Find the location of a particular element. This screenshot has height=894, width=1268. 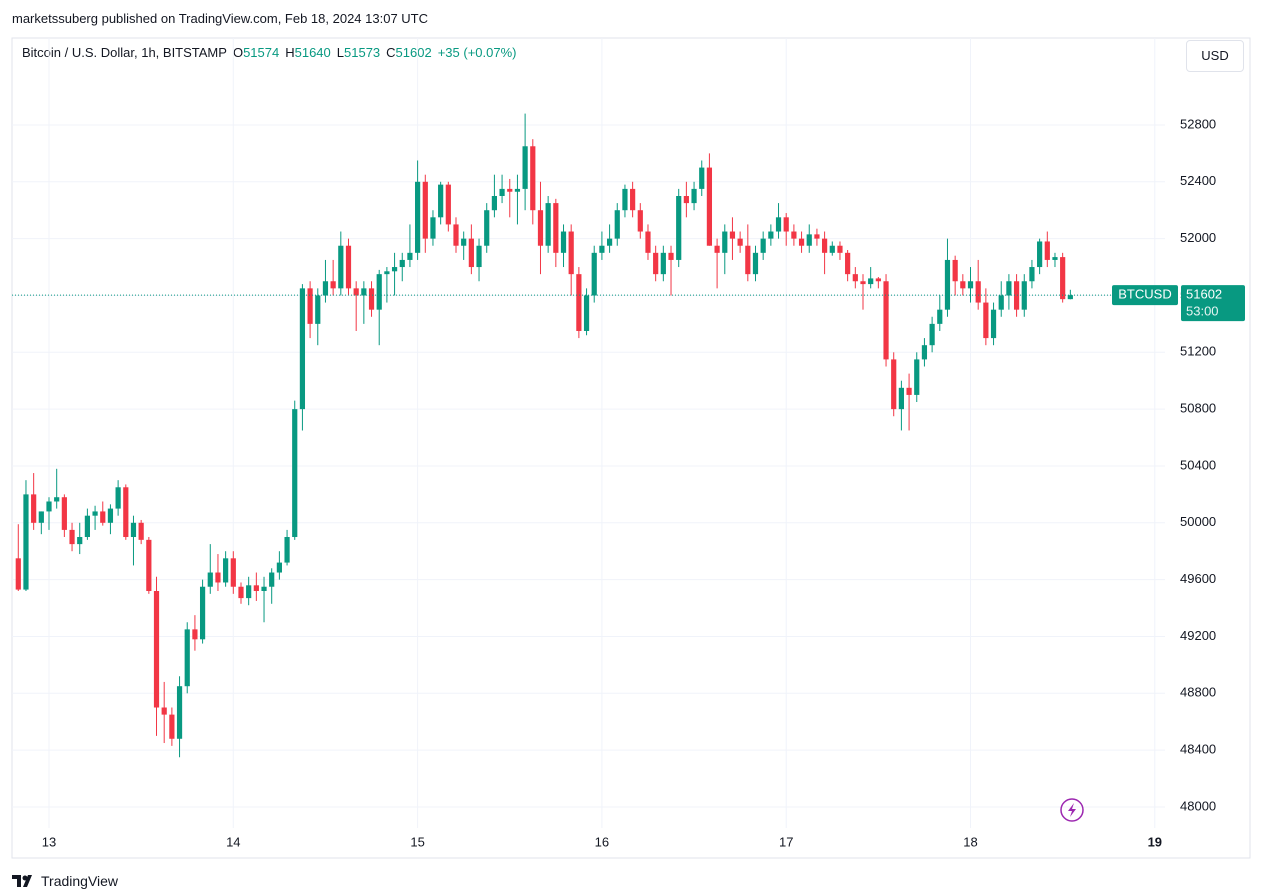

ohlc-value: 51574 is located at coordinates (261, 52).